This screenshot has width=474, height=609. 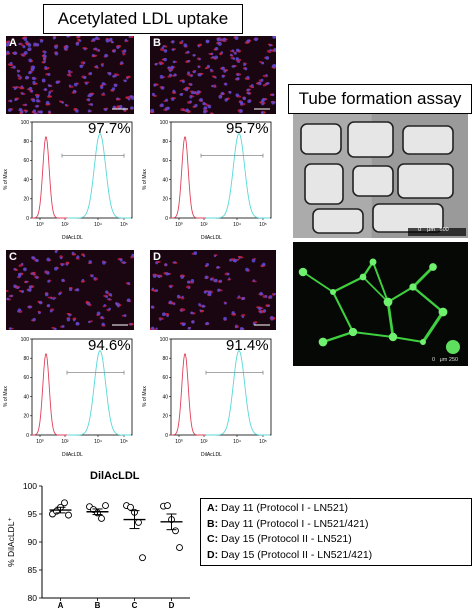 I want to click on x-tick-label: C, so click(x=135, y=605).